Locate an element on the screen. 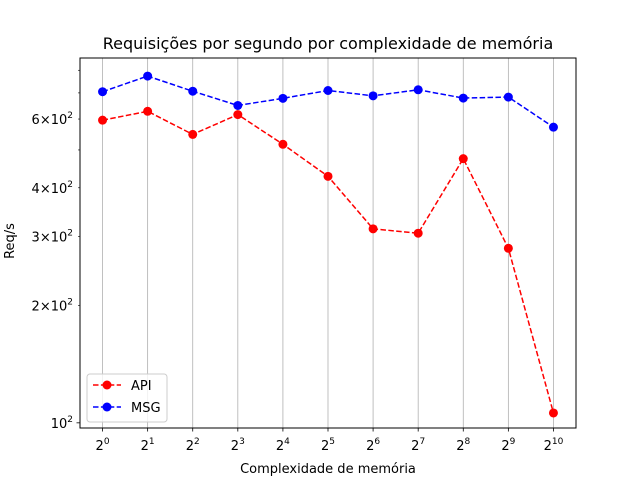  y-tick-label-minor-1: 3×102 is located at coordinates (52, 237).